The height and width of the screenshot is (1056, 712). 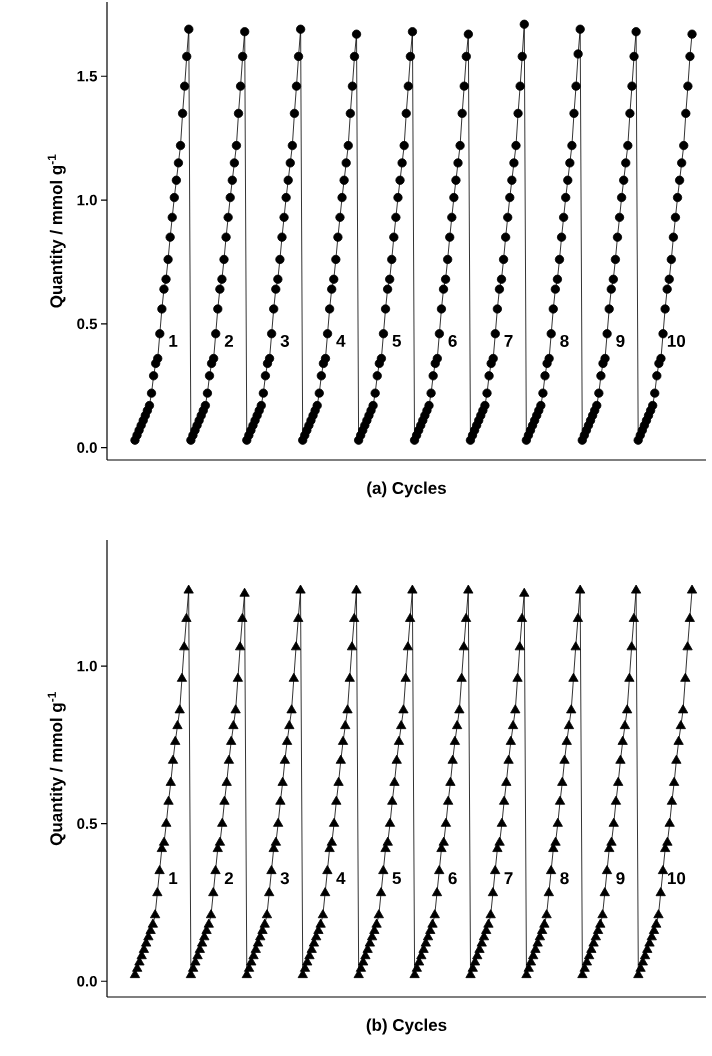 I want to click on x-axis-title: (b) Cycles, so click(x=406, y=1026).